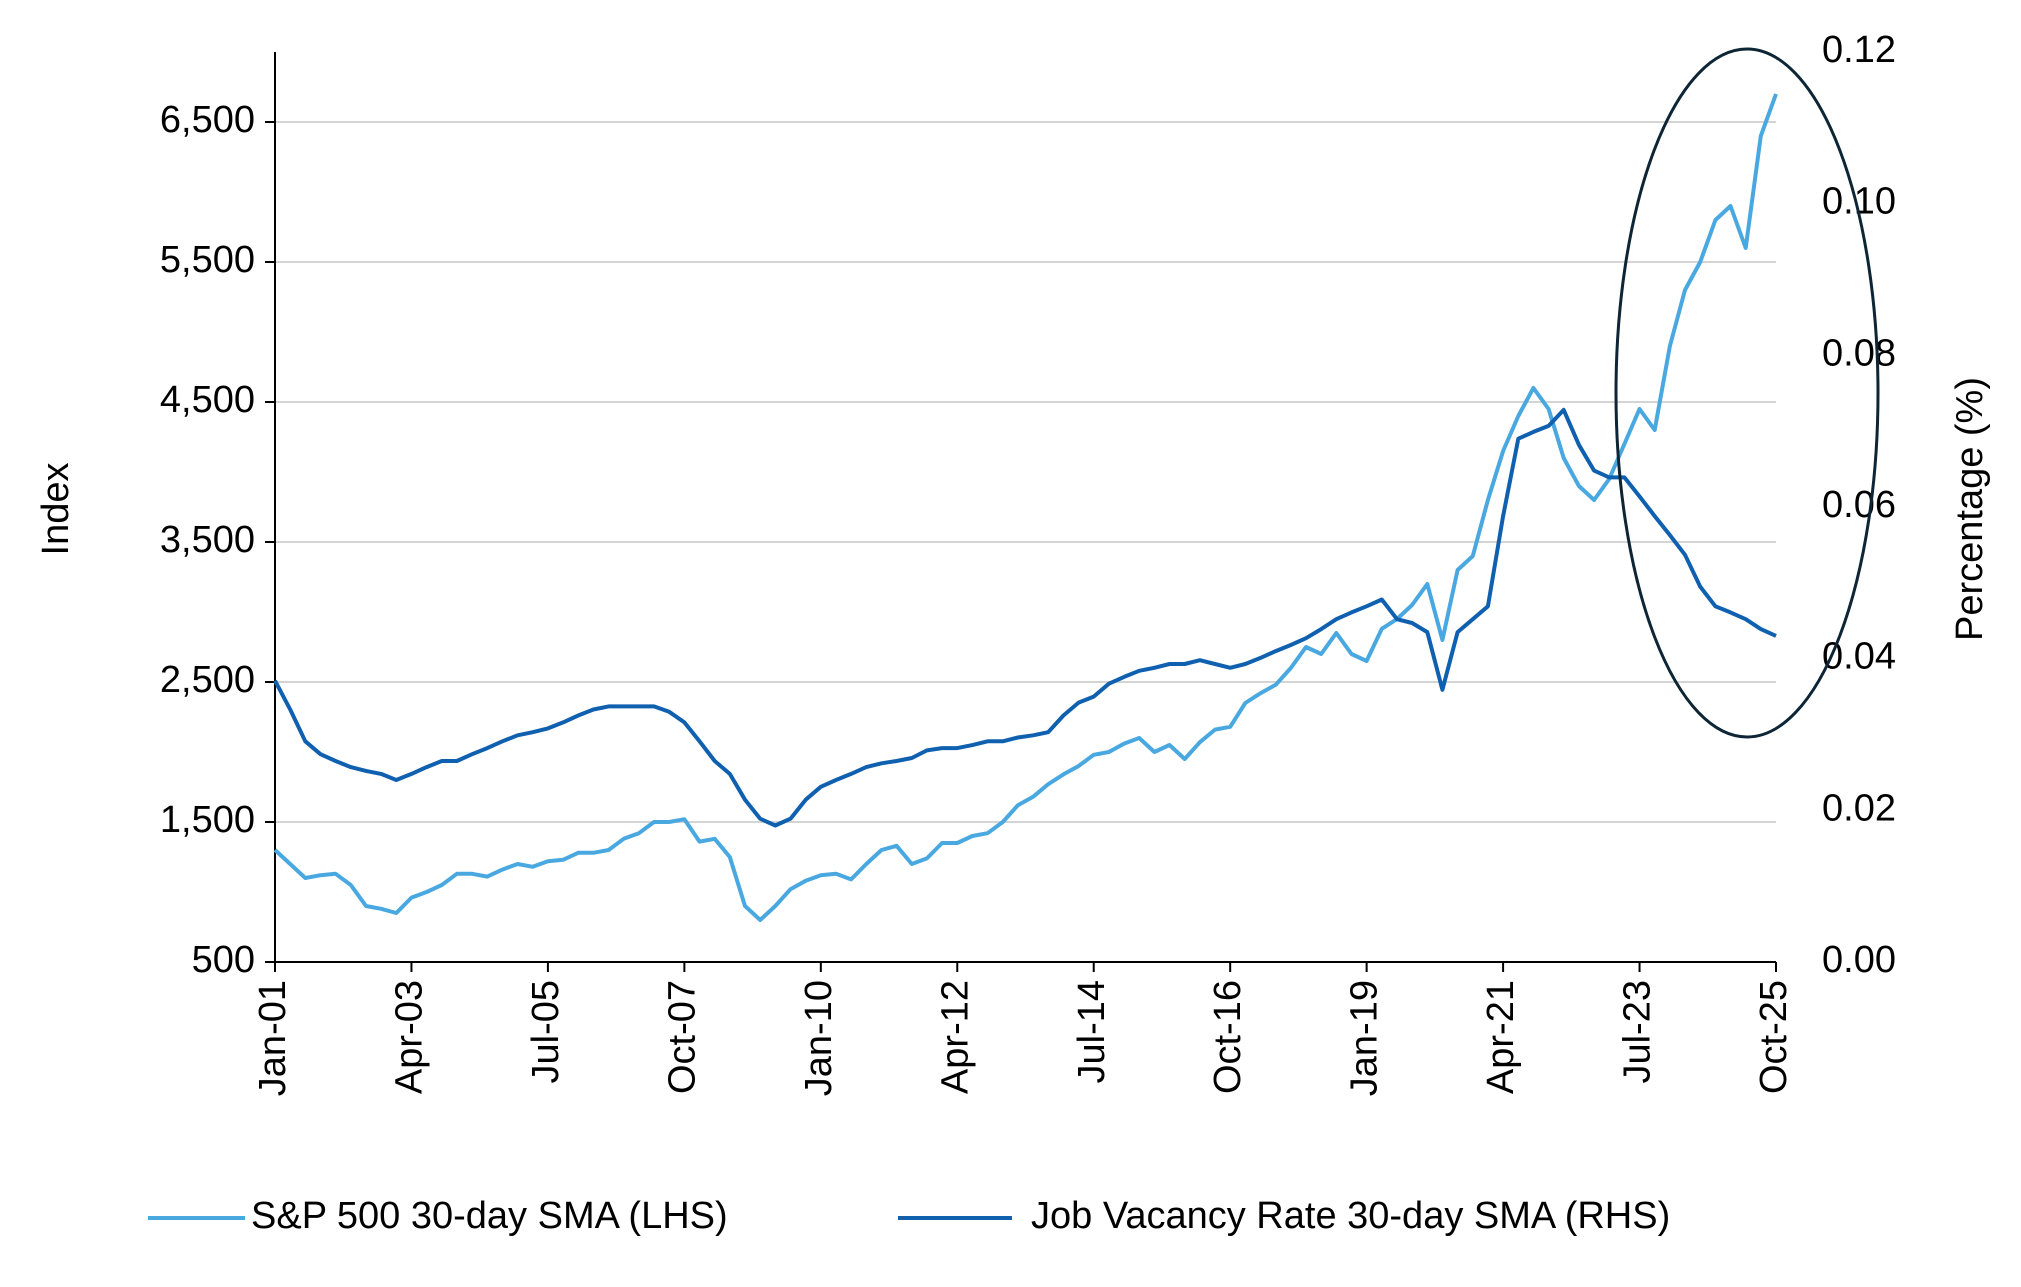  I want to click on y-tick-label: 4,500, so click(207, 400).